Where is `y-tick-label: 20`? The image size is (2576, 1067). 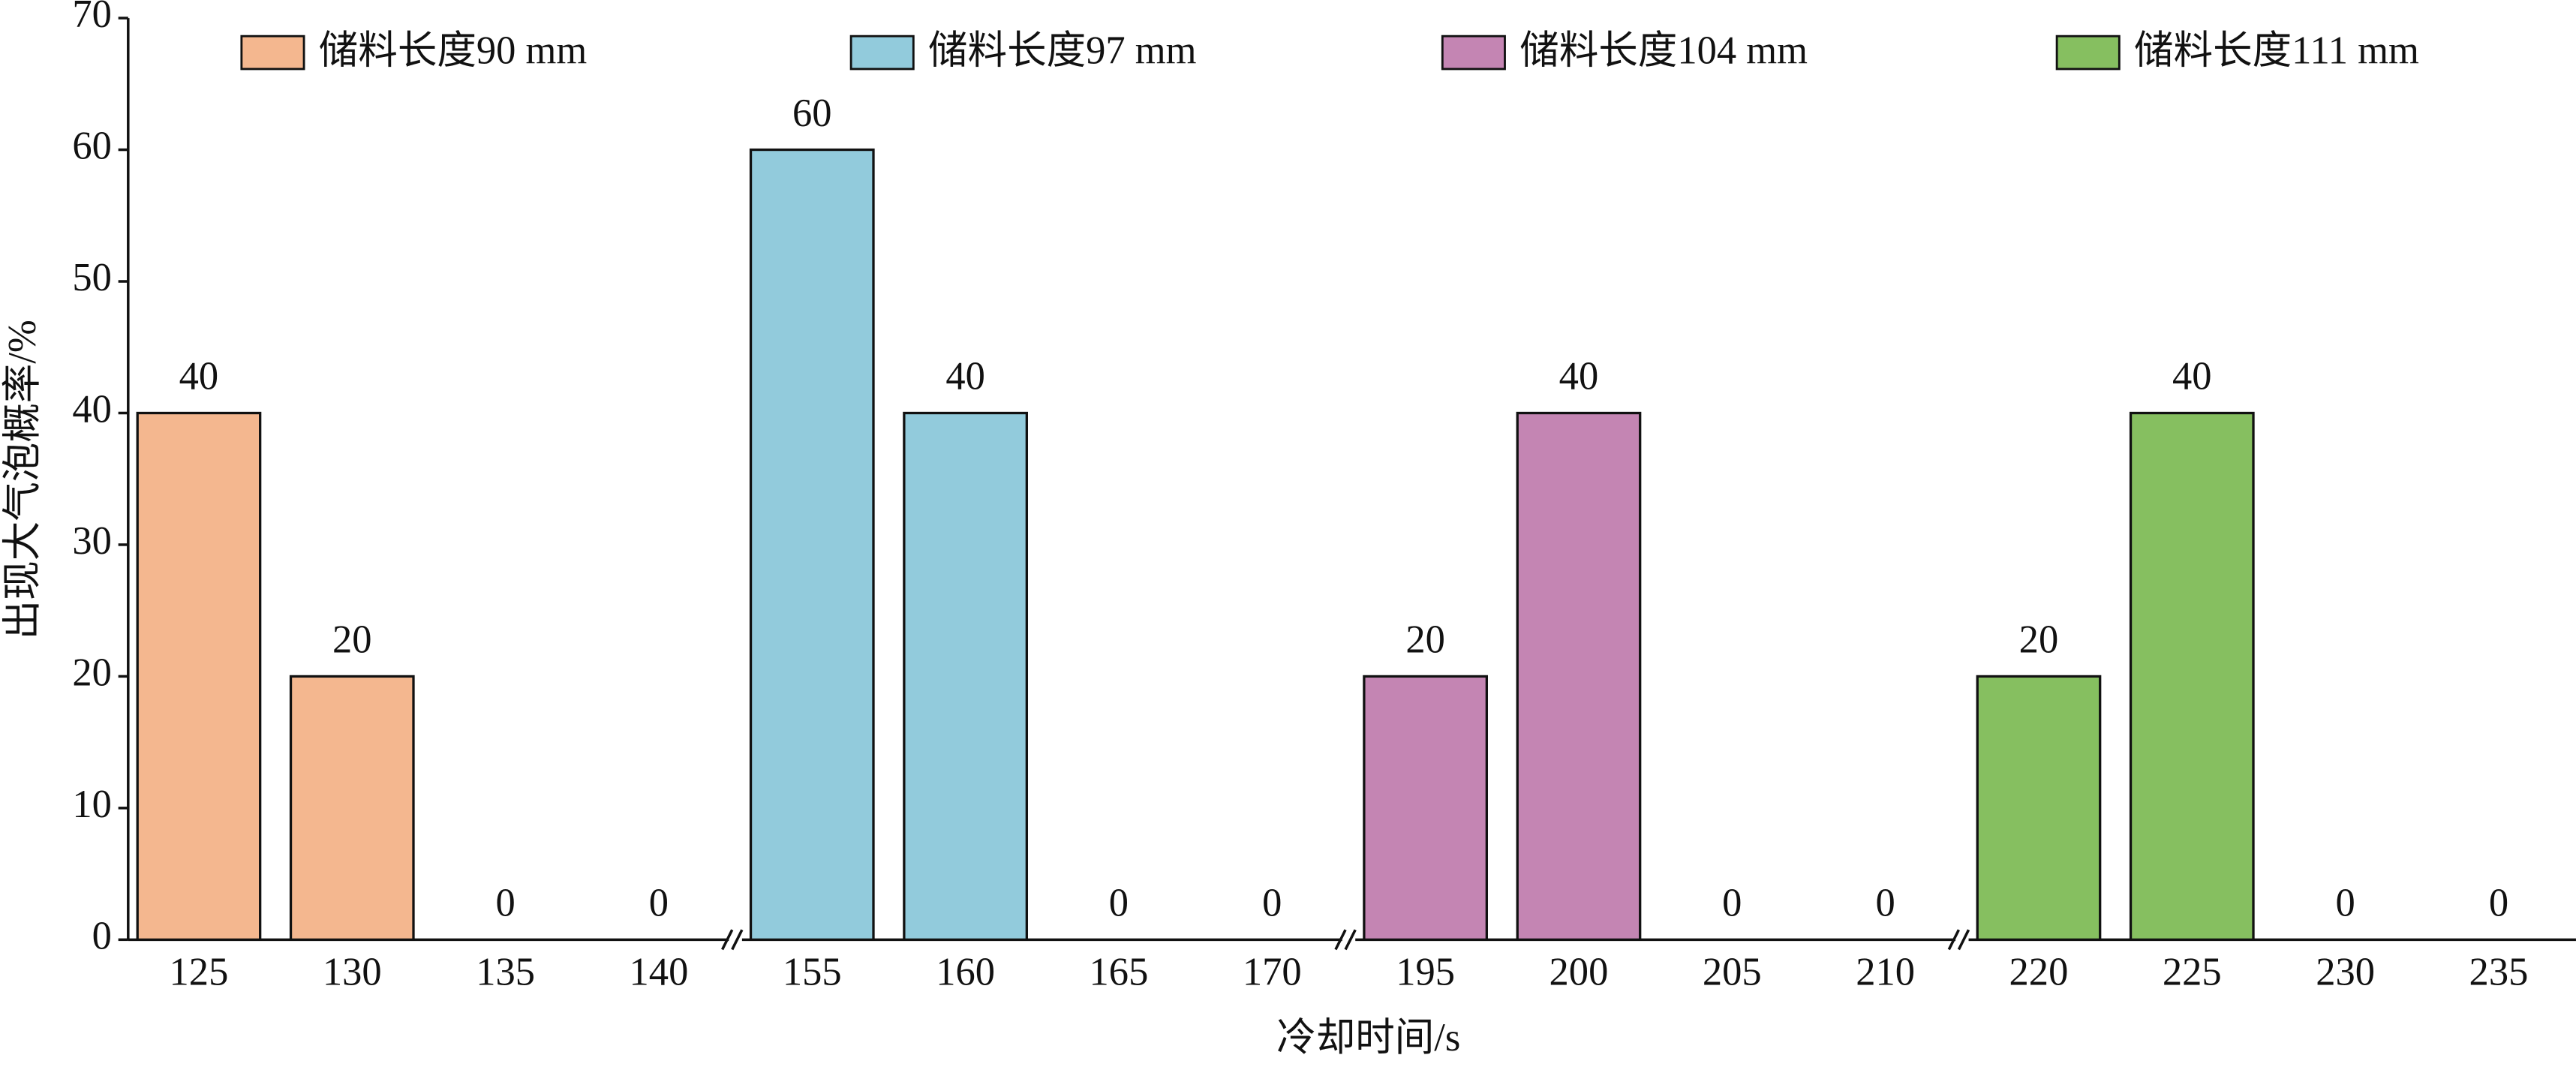 y-tick-label: 20 is located at coordinates (92, 672).